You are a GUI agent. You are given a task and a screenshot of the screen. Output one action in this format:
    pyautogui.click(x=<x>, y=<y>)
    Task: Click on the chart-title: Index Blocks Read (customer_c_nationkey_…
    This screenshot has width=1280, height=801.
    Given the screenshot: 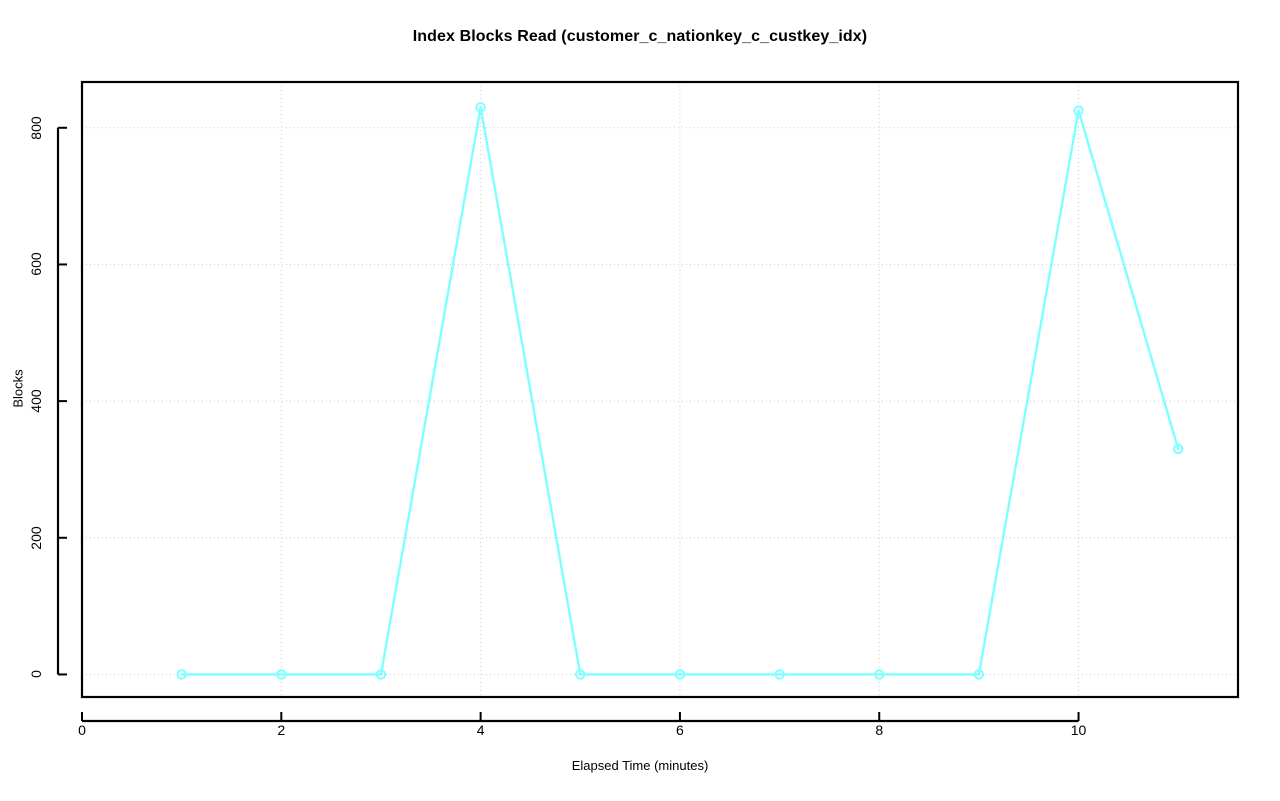 What is the action you would take?
    pyautogui.click(x=640, y=36)
    